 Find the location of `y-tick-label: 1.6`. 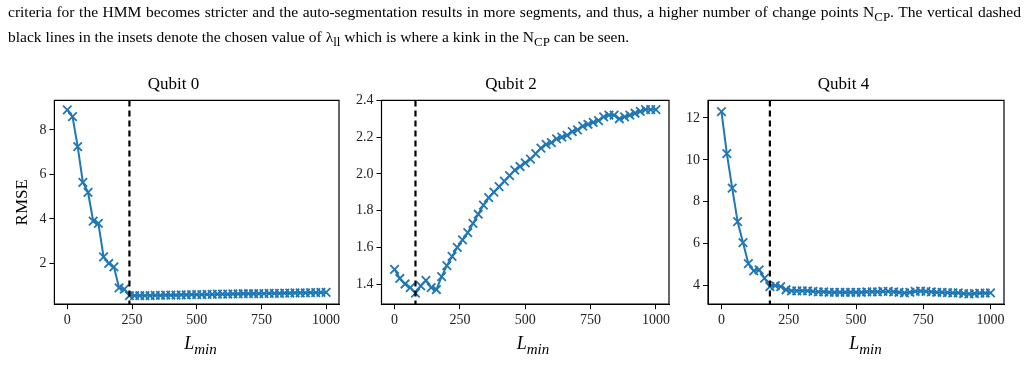

y-tick-label: 1.6 is located at coordinates (365, 247).